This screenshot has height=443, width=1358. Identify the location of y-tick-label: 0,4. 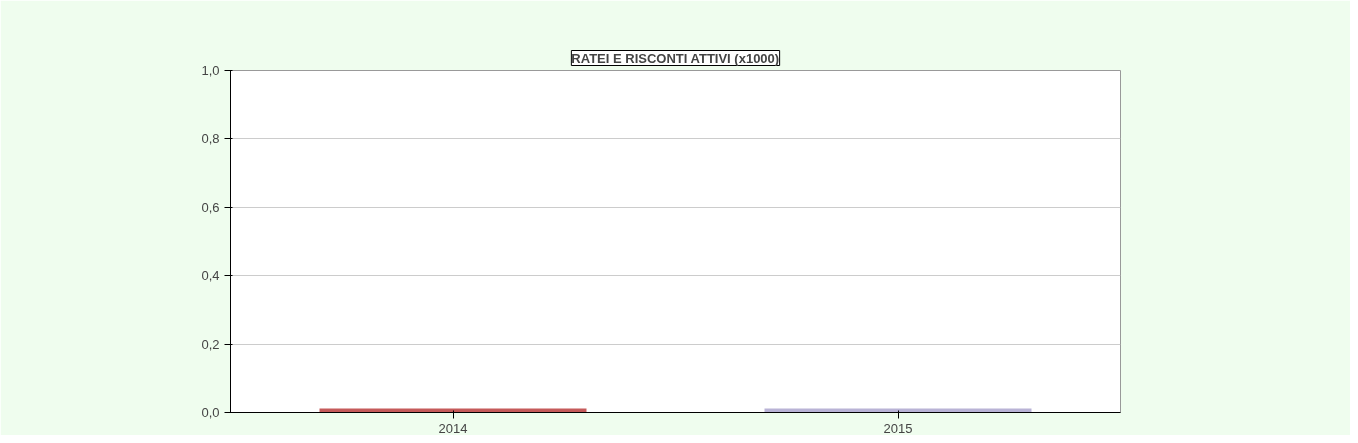
(210, 276).